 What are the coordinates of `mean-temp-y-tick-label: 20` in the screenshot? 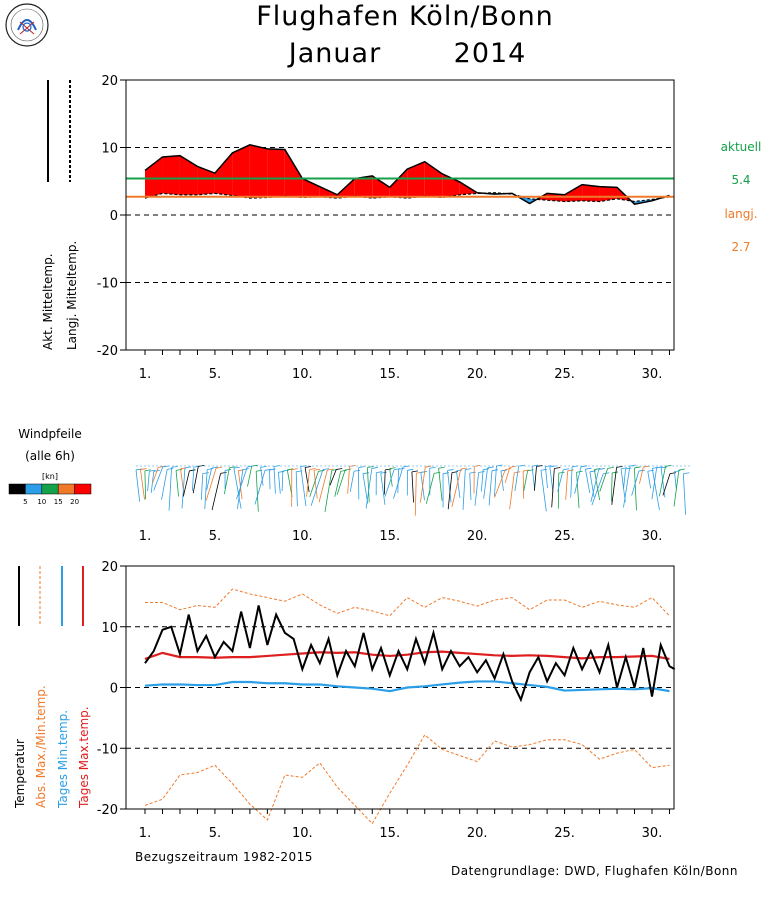 It's located at (109, 81).